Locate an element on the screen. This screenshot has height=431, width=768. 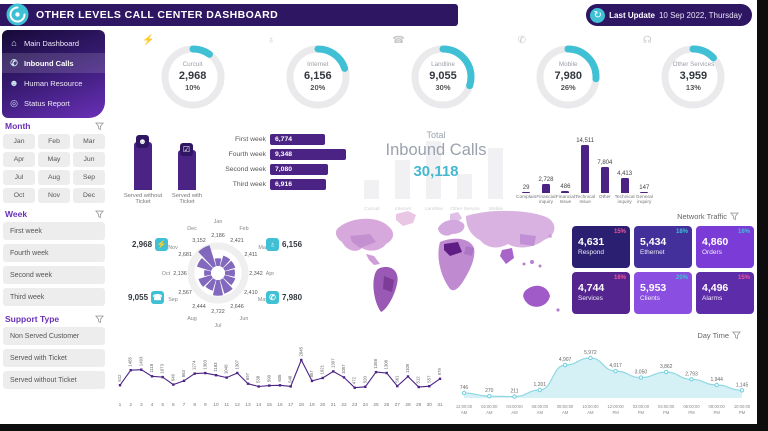
support-btn-non-served-customer: Non Served Customer is located at coordinates (54, 336).